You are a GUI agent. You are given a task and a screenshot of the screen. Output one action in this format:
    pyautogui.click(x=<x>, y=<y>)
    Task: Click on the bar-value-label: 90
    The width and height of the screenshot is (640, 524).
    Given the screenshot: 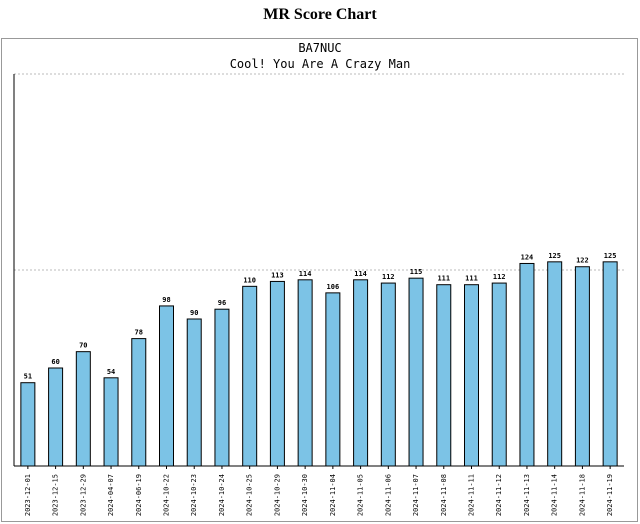 What is the action you would take?
    pyautogui.click(x=194, y=313)
    